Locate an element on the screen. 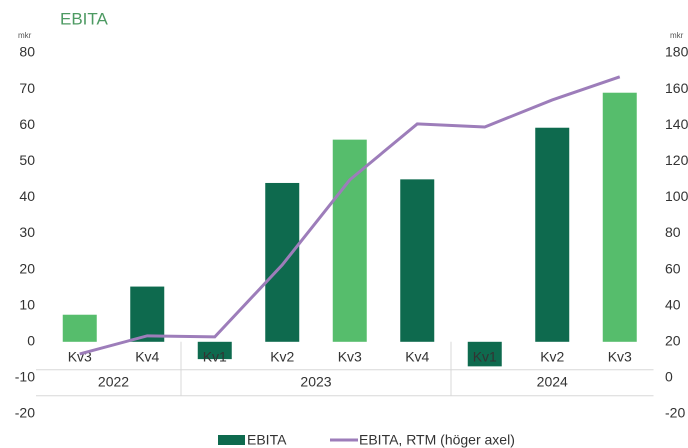 The width and height of the screenshot is (688, 448). y-tick-label: 80 is located at coordinates (27, 52).